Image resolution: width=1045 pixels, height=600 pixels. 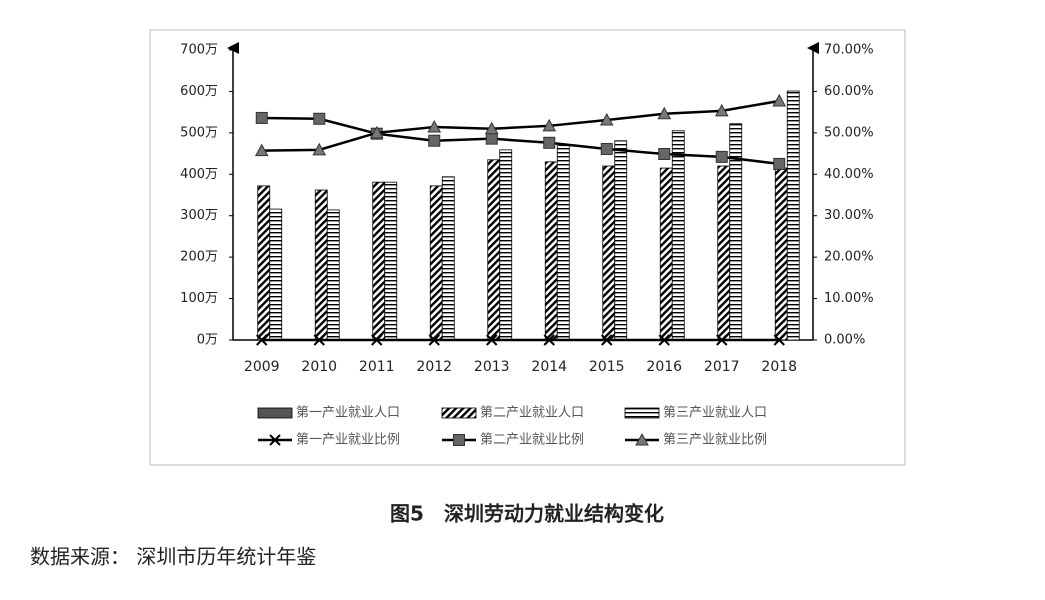 I want to click on y2-tick-label: 0.00%, so click(x=844, y=340).